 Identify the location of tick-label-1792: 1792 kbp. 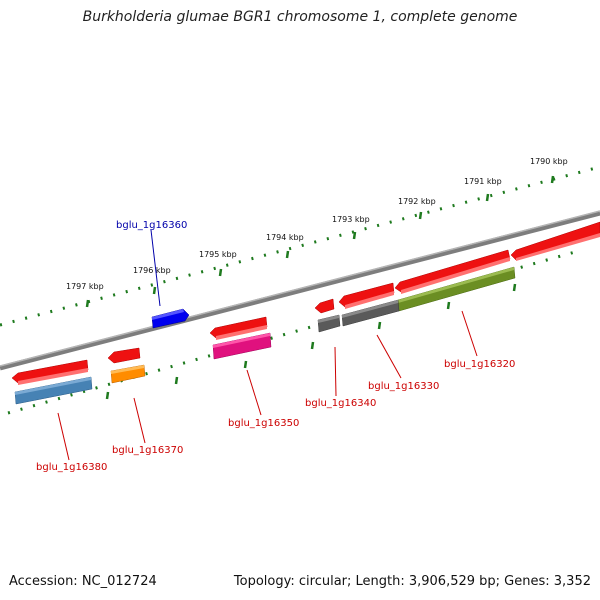
(417, 201).